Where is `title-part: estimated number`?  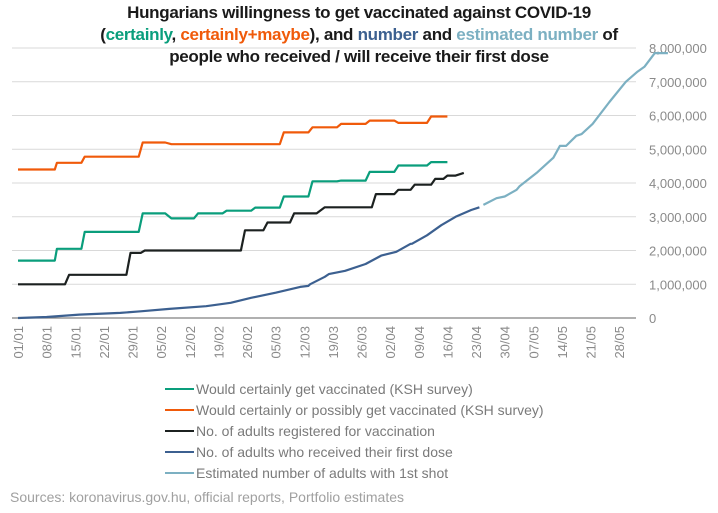 title-part: estimated number is located at coordinates (527, 34).